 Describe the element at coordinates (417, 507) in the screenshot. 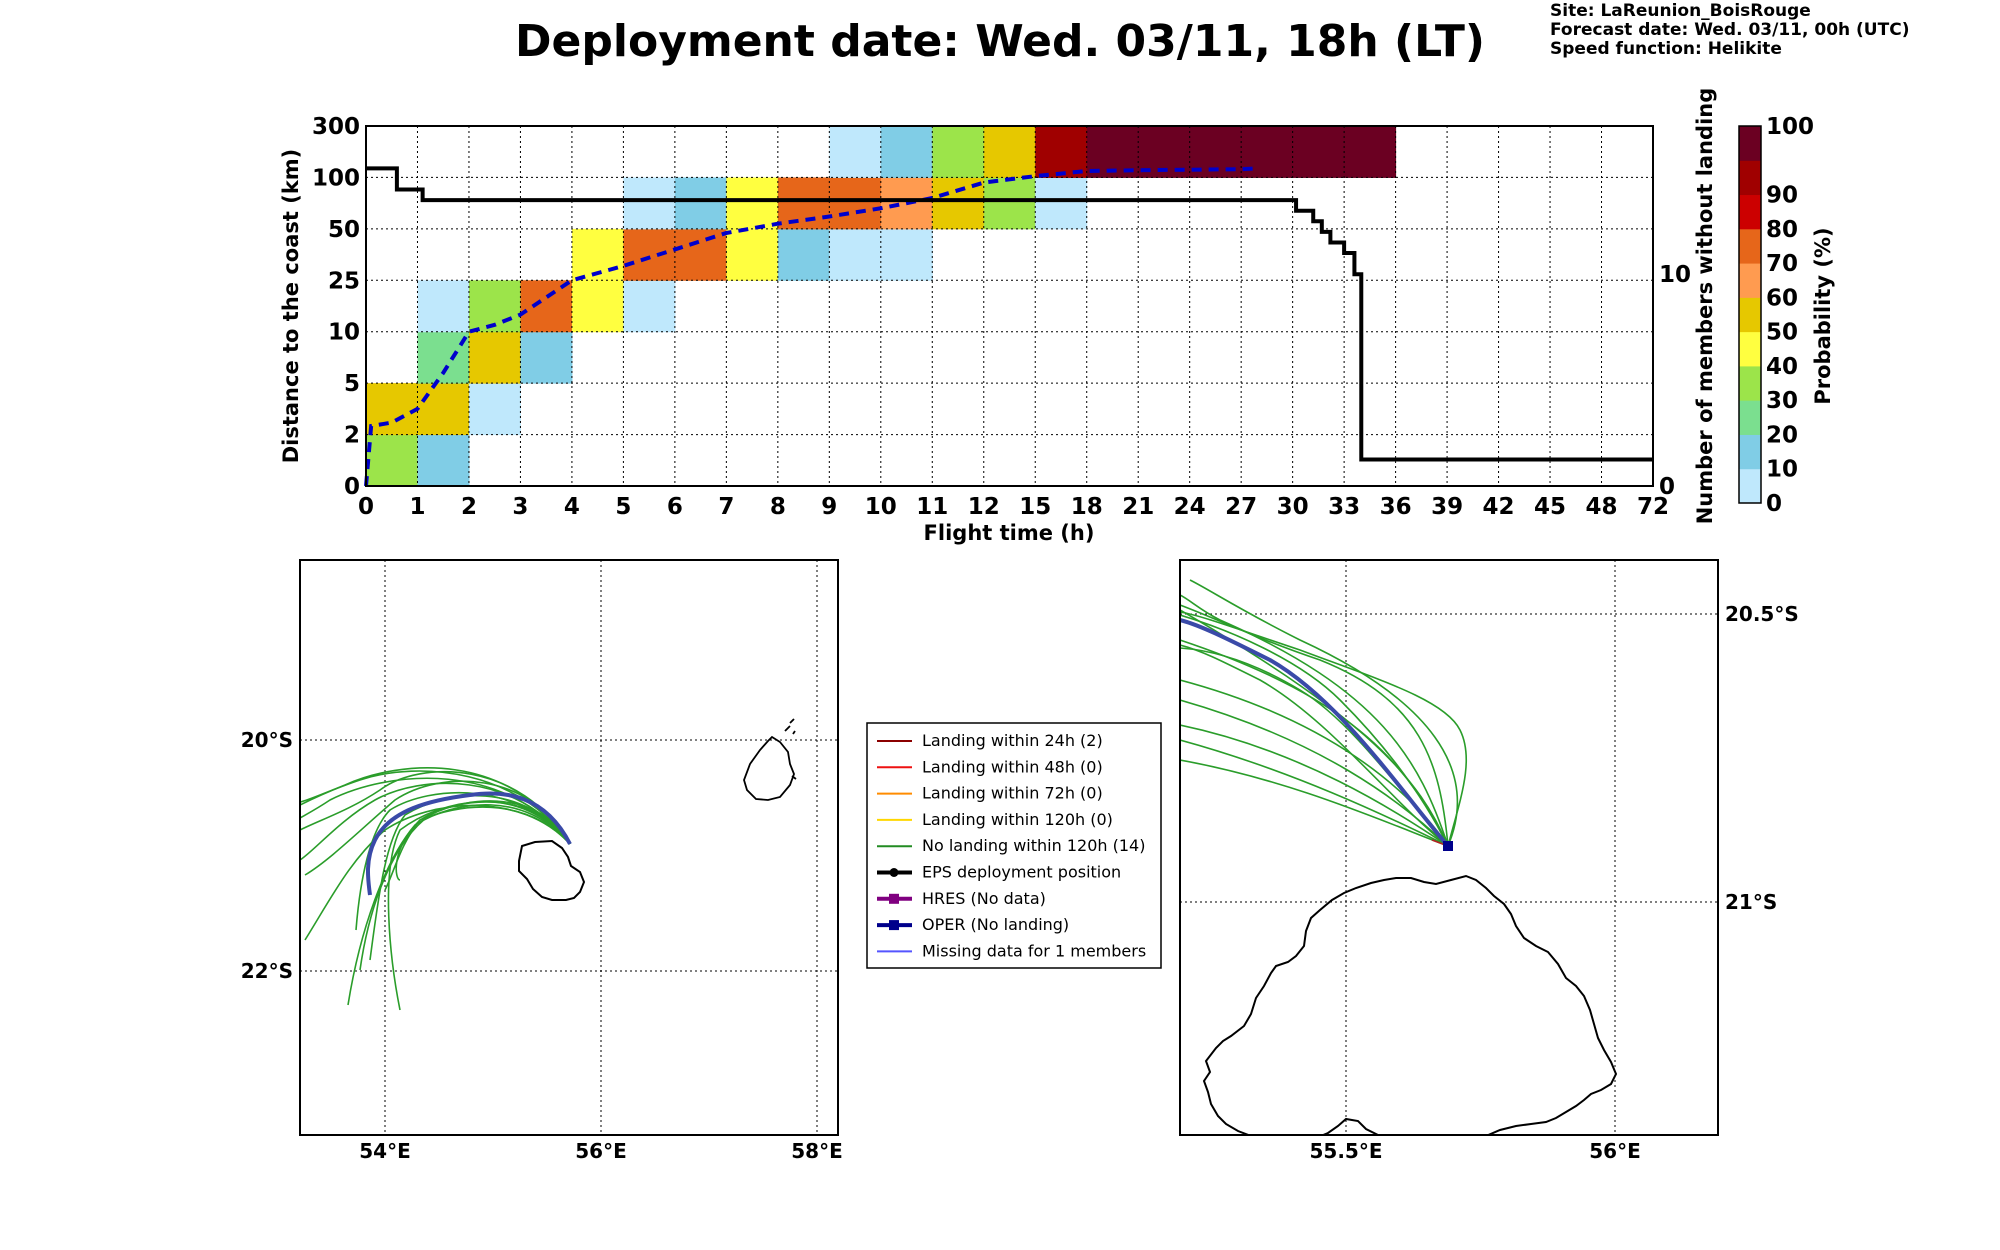

I see `x-tick-label: 1` at that location.